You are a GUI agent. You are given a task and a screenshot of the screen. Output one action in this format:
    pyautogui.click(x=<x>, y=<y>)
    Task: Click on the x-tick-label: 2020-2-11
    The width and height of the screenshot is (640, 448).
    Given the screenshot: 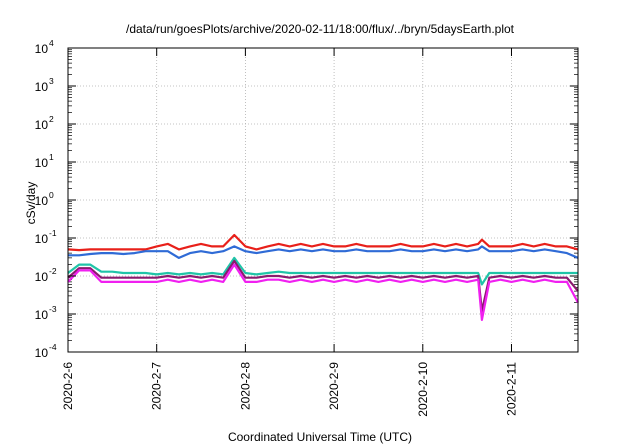 What is the action you would take?
    pyautogui.click(x=511, y=389)
    